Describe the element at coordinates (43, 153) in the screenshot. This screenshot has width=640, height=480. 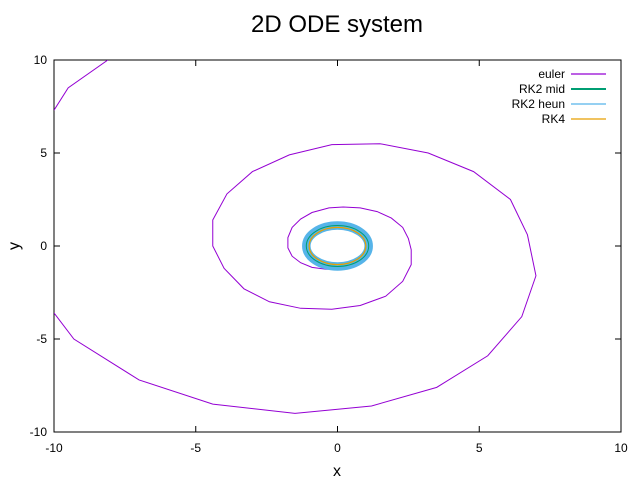
I see `y-tick-label: 5` at that location.